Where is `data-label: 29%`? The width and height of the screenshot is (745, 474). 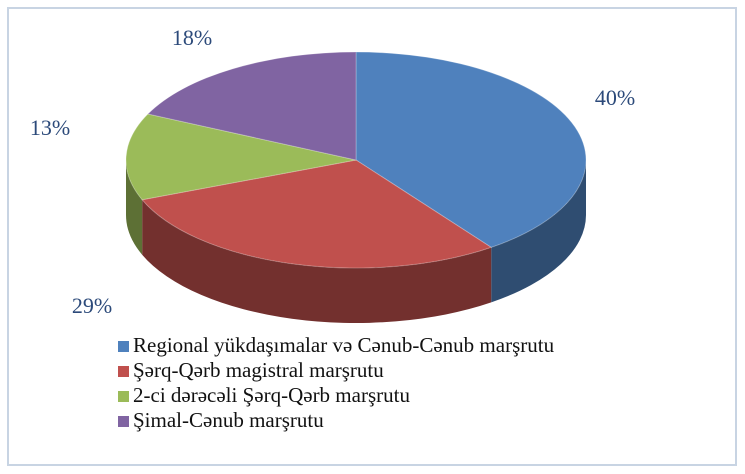
data-label: 29% is located at coordinates (92, 305).